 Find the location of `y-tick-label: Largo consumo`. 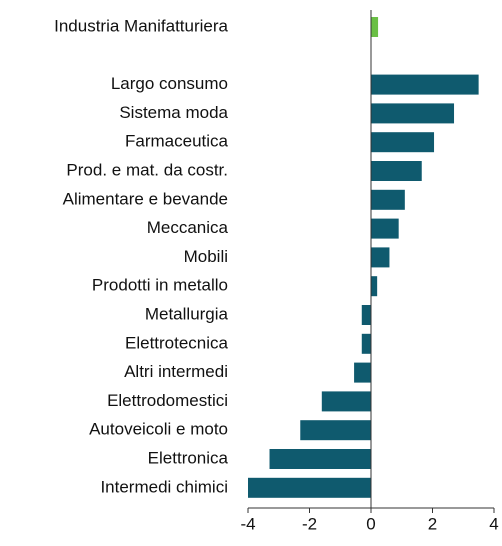

y-tick-label: Largo consumo is located at coordinates (169, 83).